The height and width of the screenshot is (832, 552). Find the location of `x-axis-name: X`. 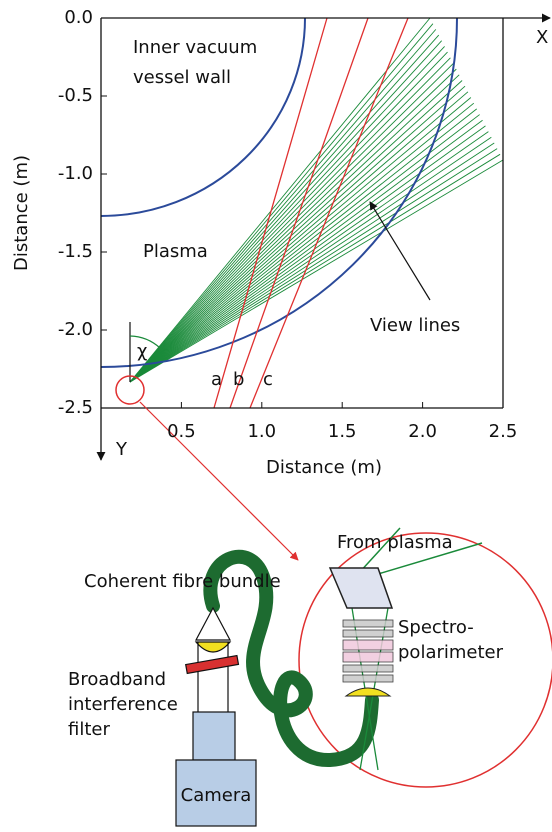

x-axis-name: X is located at coordinates (542, 37).